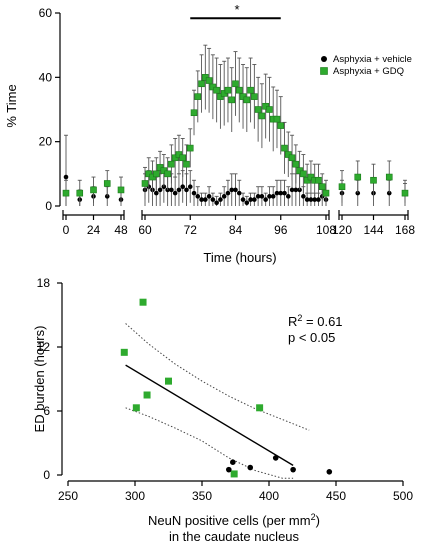  What do you see at coordinates (234, 520) in the screenshot?
I see `correlation-x-label: NeuN positive cells (per mm2)` at bounding box center [234, 520].